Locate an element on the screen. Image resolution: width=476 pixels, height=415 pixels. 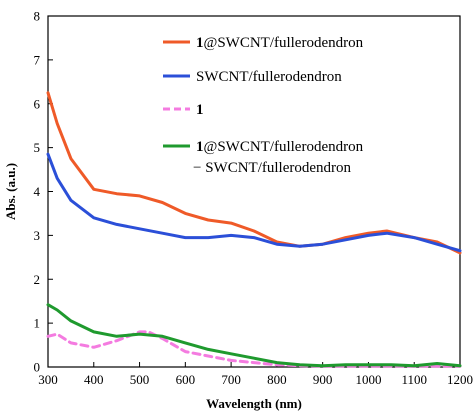
y-tick-label: 8 is located at coordinates (37, 16).